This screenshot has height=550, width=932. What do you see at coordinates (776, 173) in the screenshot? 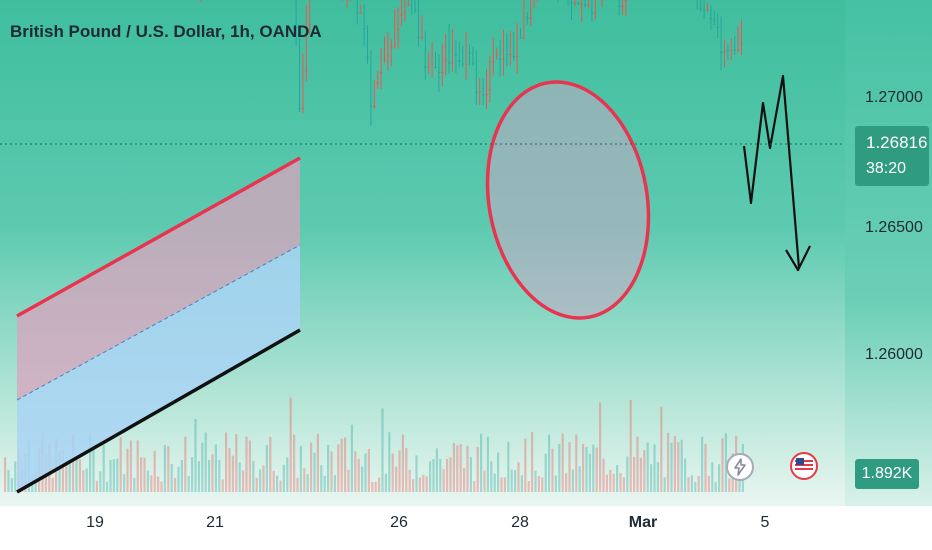
I see `projection-arrow` at bounding box center [776, 173].